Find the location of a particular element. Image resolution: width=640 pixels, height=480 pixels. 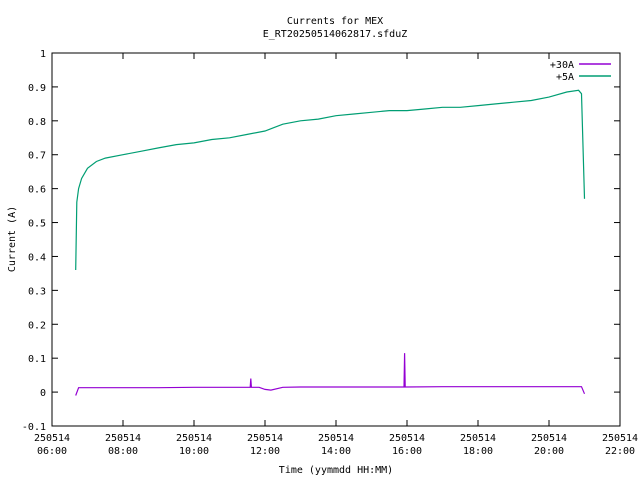

x-tick-time: 22:00 is located at coordinates (620, 451).